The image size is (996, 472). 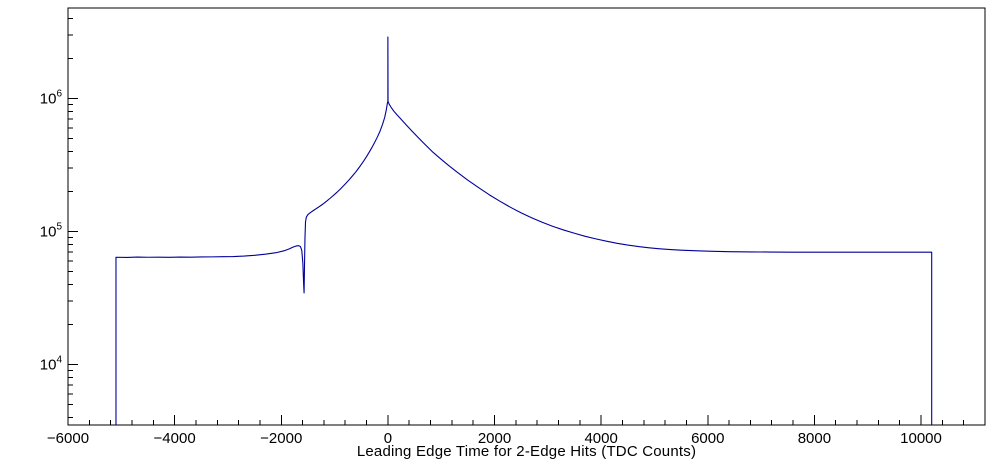 I want to click on svg-text: −4000, so click(x=175, y=438).